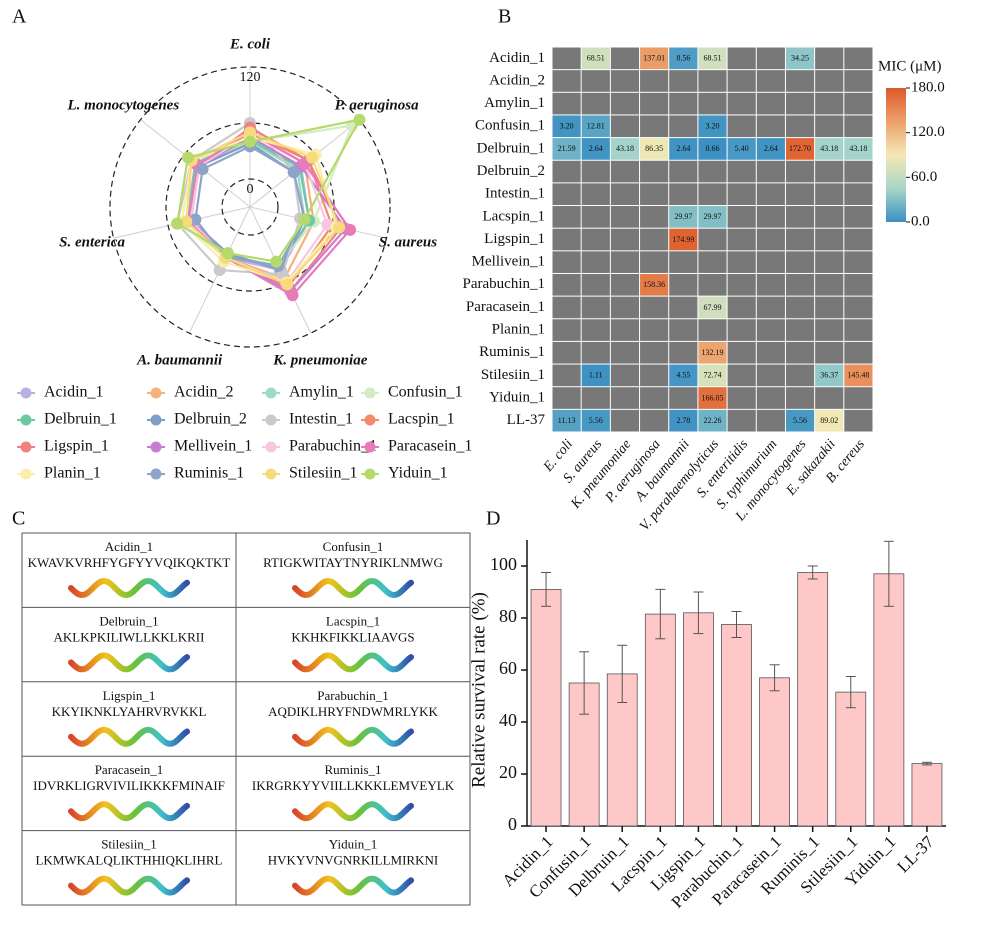  What do you see at coordinates (209, 473) in the screenshot?
I see `legend-label: Ruminis_1` at bounding box center [209, 473].